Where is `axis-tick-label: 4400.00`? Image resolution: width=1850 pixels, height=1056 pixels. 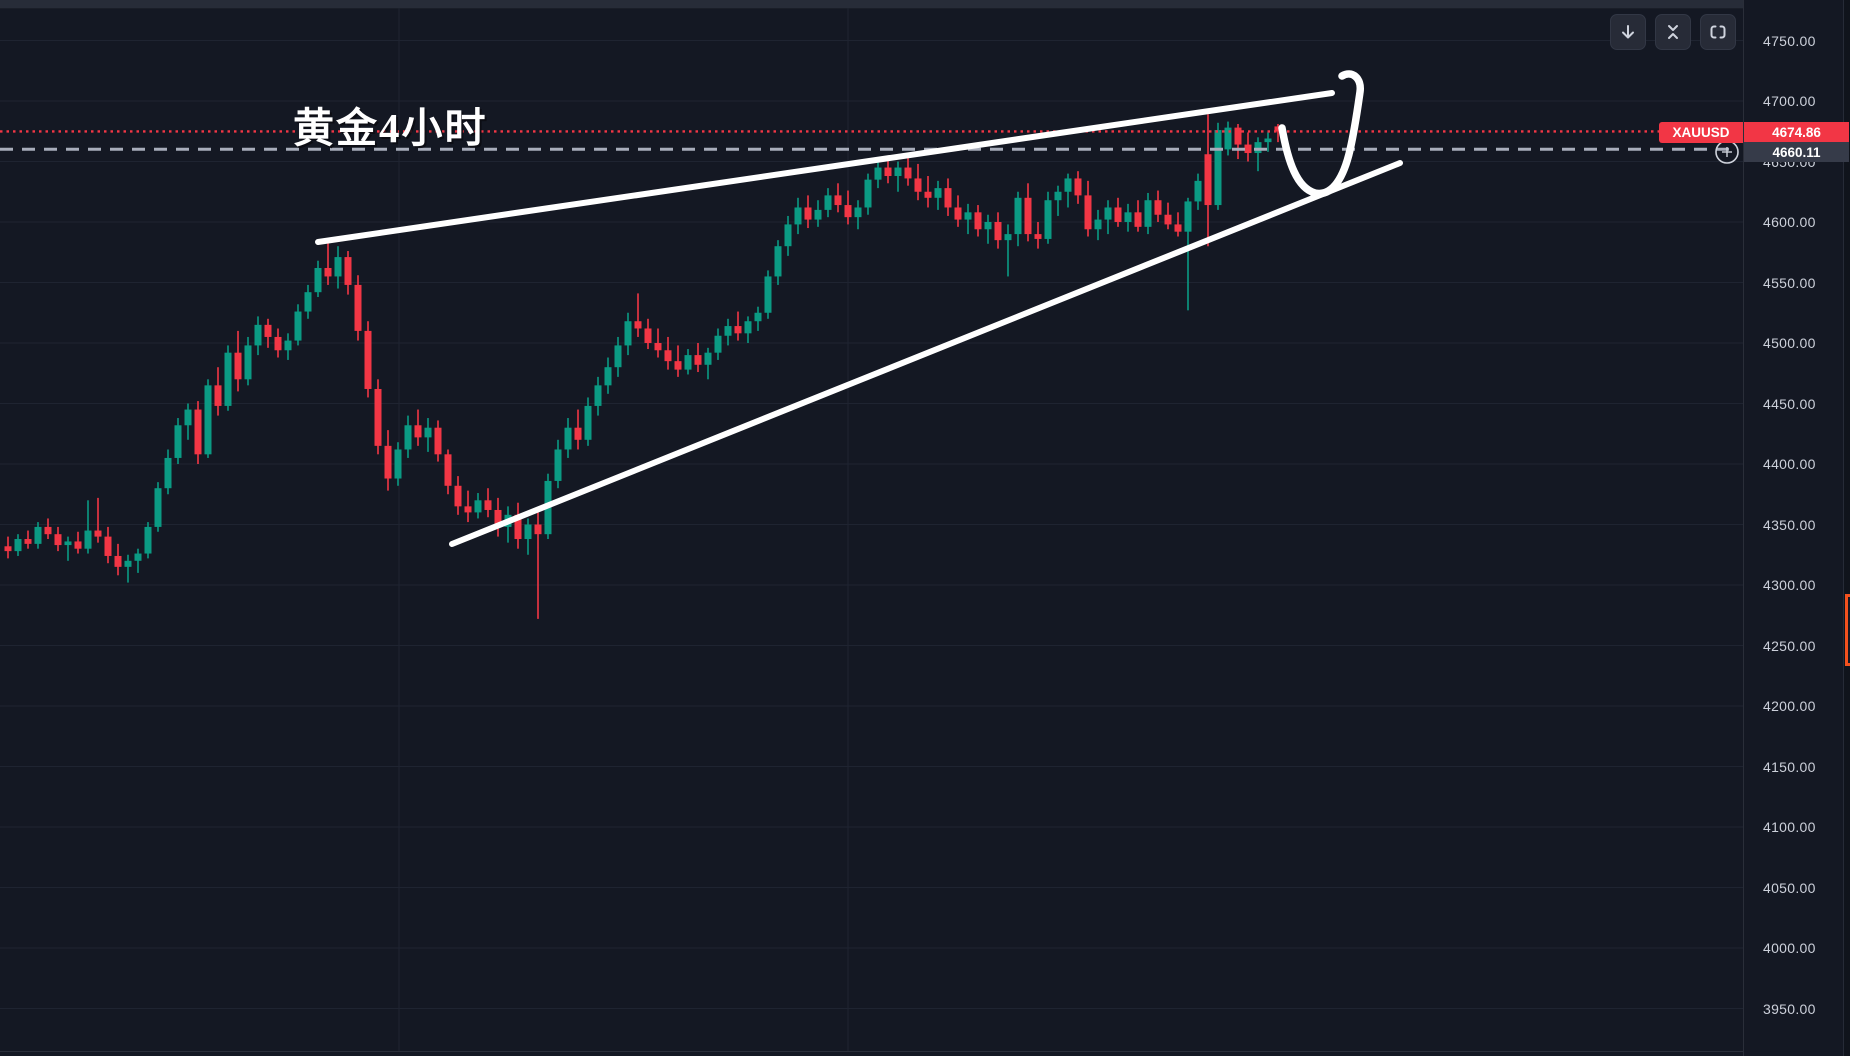 axis-tick-label: 4400.00 is located at coordinates (1789, 464).